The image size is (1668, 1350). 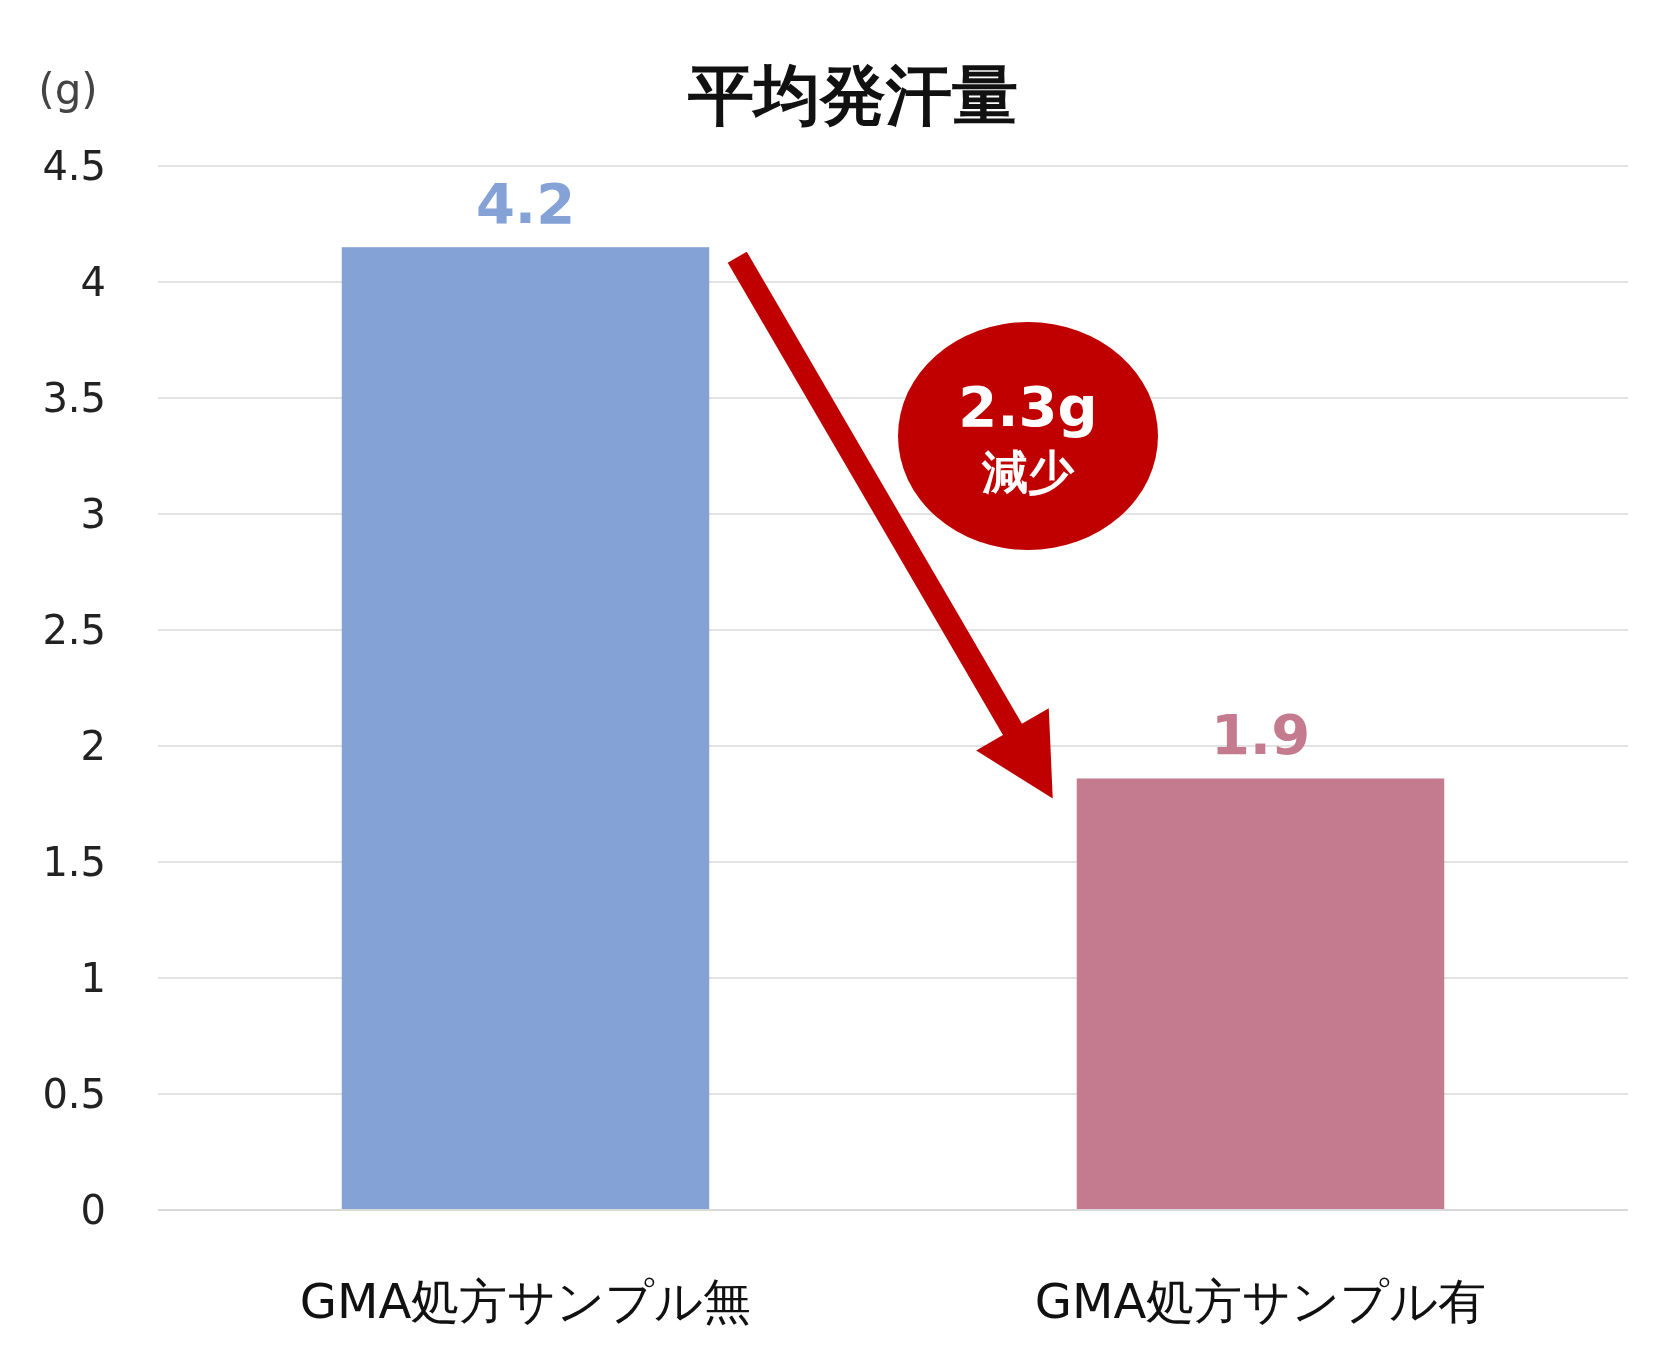 I want to click on y-tick-label: 1.5, so click(x=74, y=862).